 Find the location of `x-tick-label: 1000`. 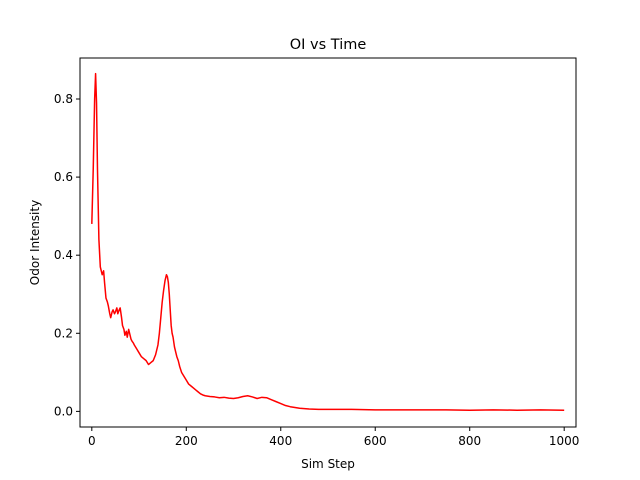

x-tick-label: 1000 is located at coordinates (564, 441).